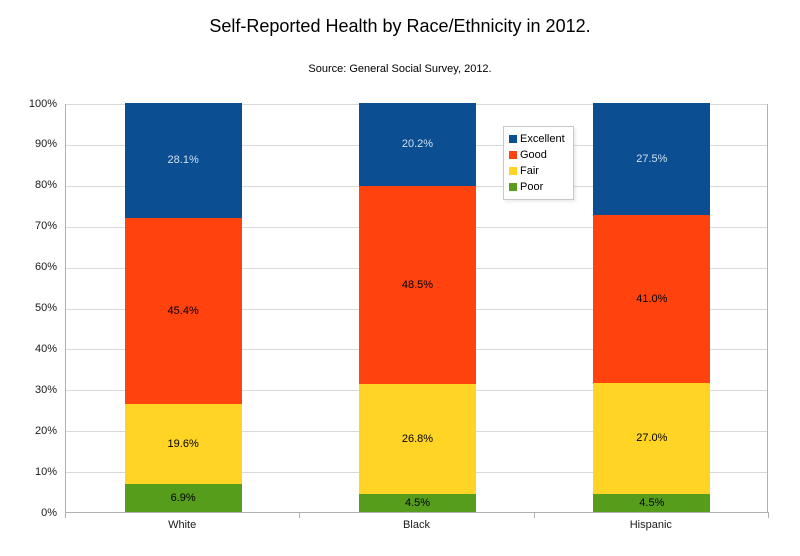 This screenshot has height=556, width=800. I want to click on bar-segment-poor-hispanic: 4.5%, so click(652, 502).